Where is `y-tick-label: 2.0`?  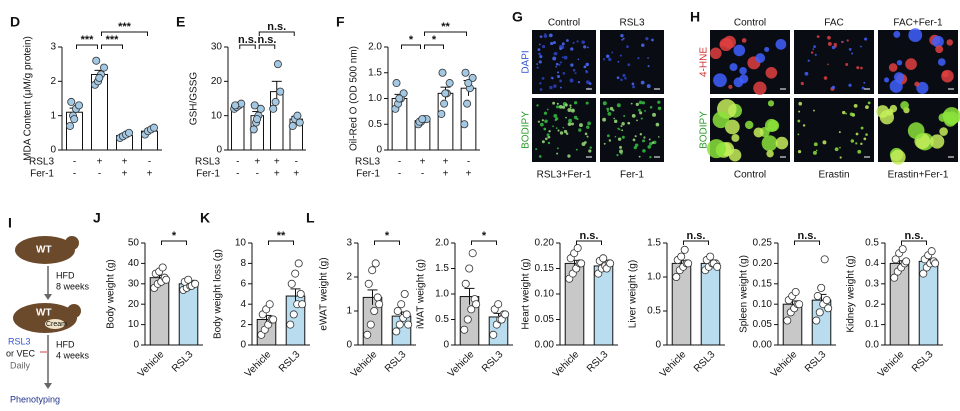
y-tick-label: 2.0 is located at coordinates (442, 243).